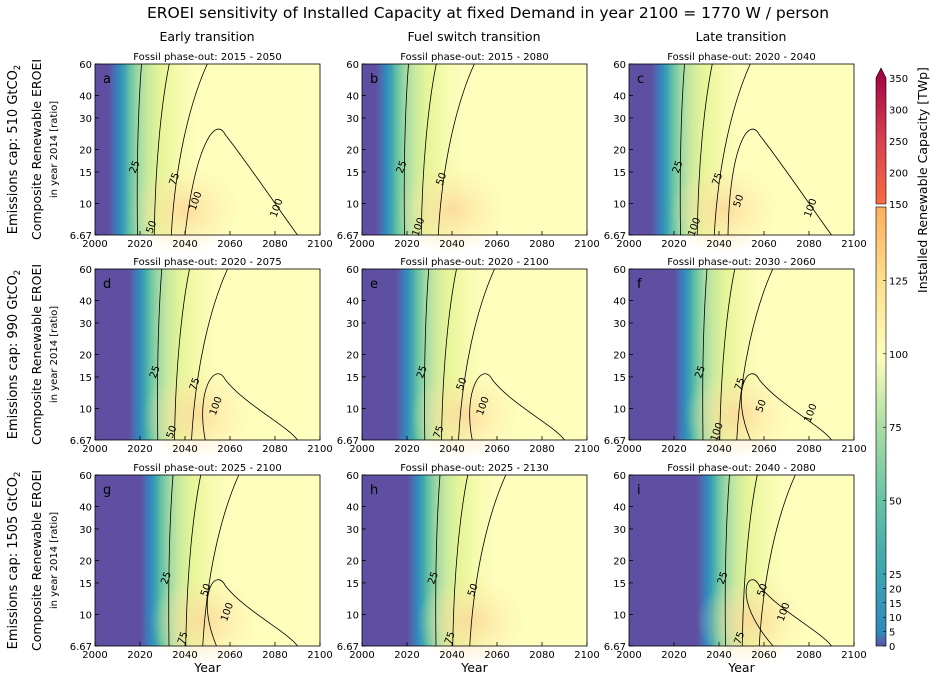  Describe the element at coordinates (895, 589) in the screenshot. I see `colorbar-tick-label: 20` at that location.